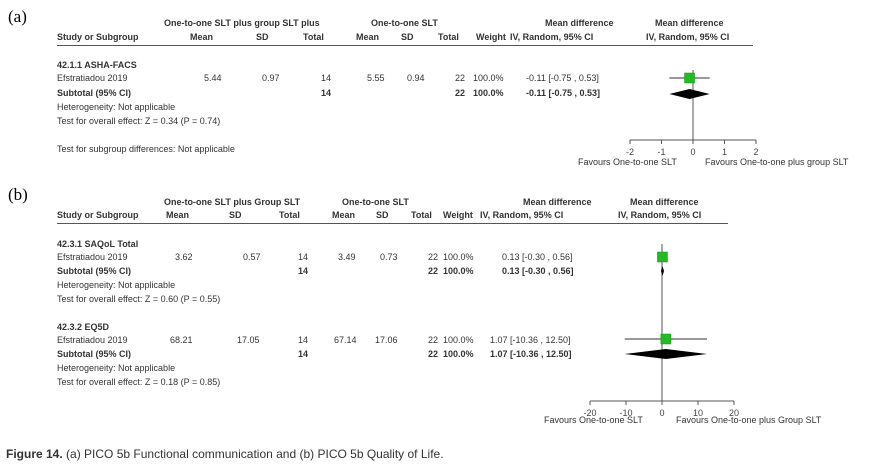 This screenshot has height=469, width=871. I want to click on x-tick-label: -10, so click(625, 413).